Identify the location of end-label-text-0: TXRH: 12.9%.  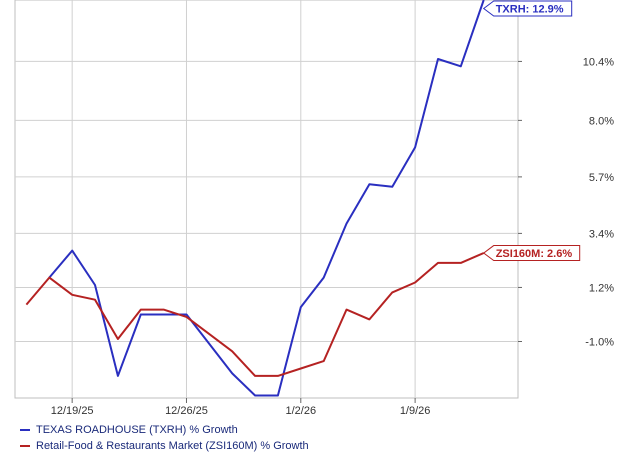
(530, 10).